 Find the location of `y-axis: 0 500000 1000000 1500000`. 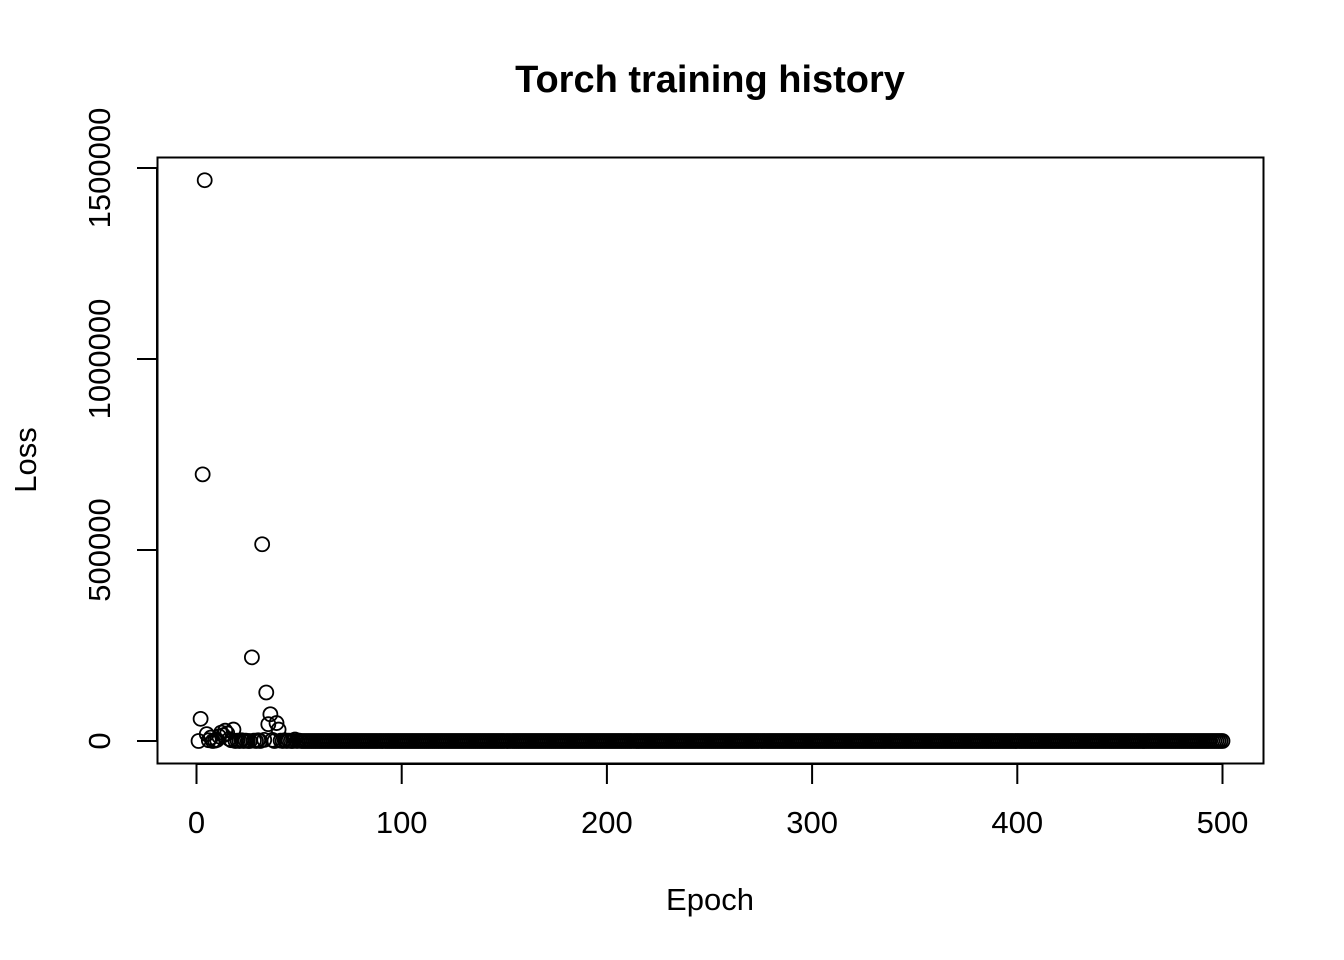

y-axis: 0 500000 1000000 1500000 is located at coordinates (120, 429).